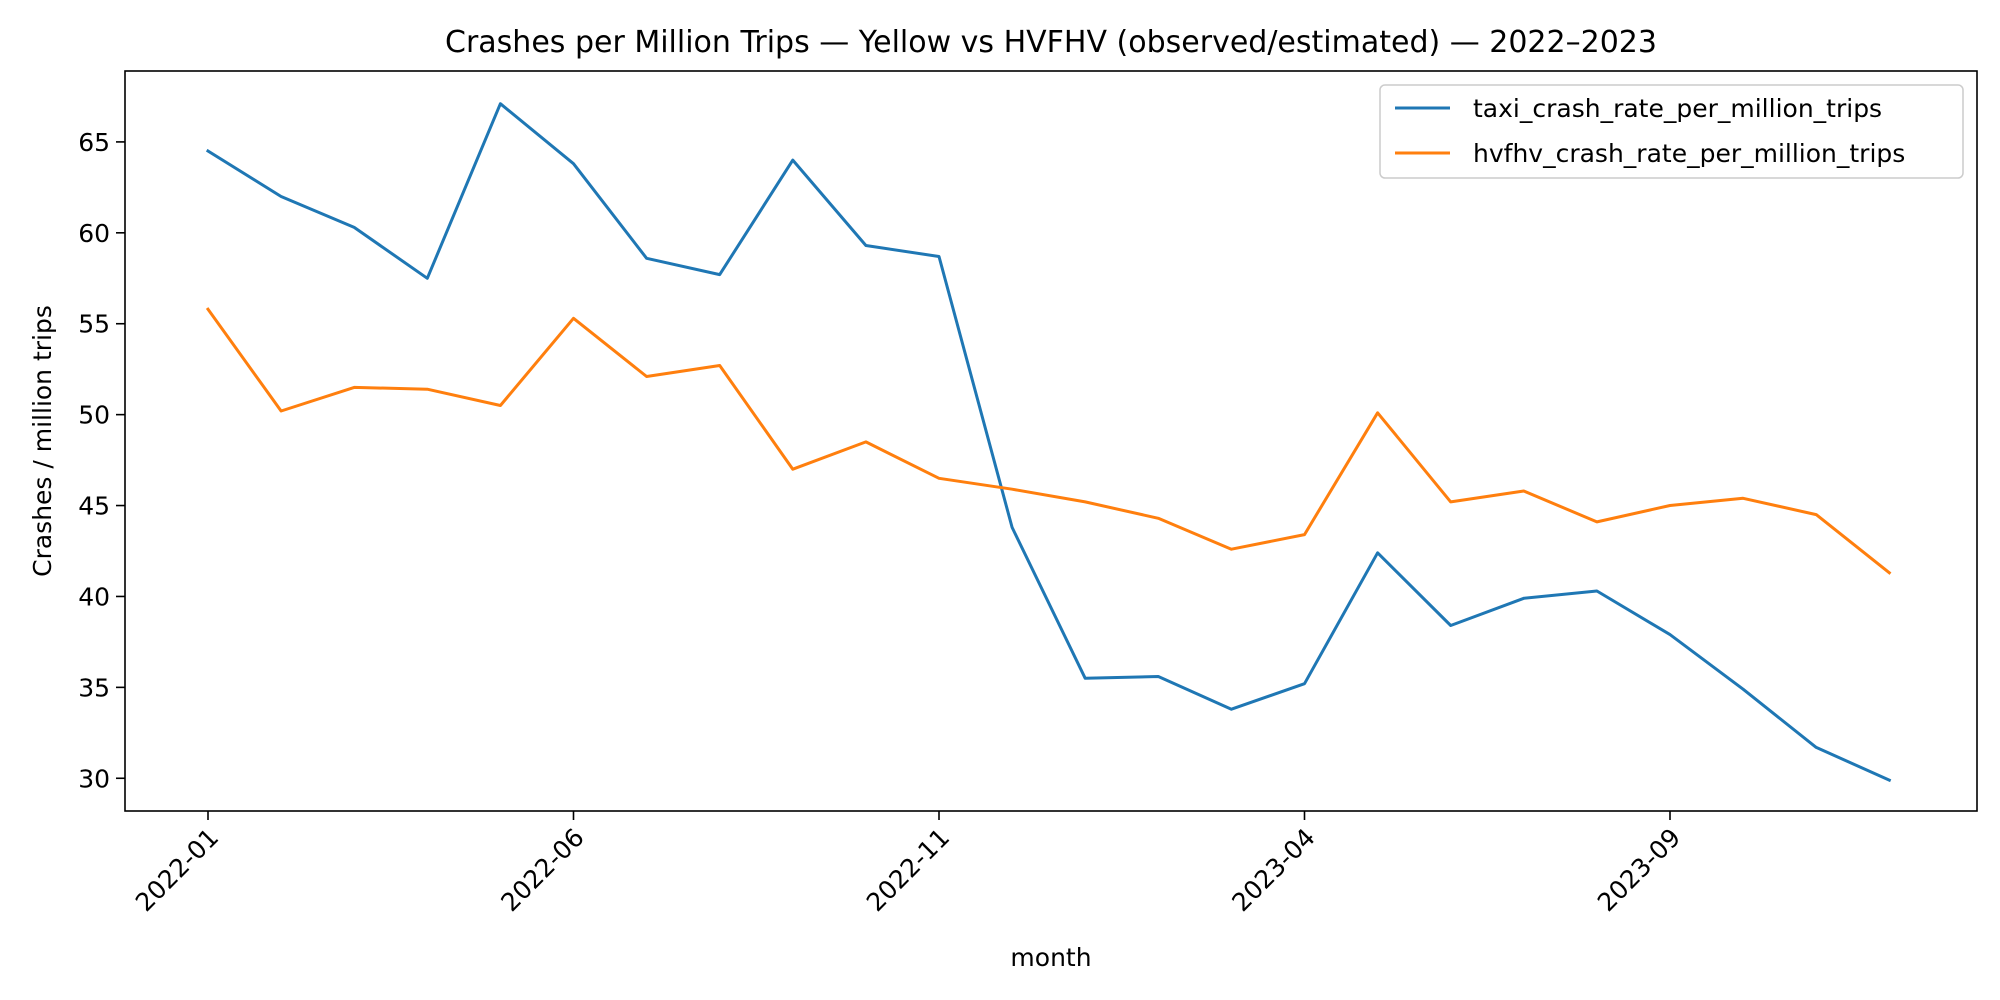 The width and height of the screenshot is (2000, 1000). Describe the element at coordinates (1677, 108) in the screenshot. I see `legend-label: taxi_crash_rate_per_million_trips` at that location.